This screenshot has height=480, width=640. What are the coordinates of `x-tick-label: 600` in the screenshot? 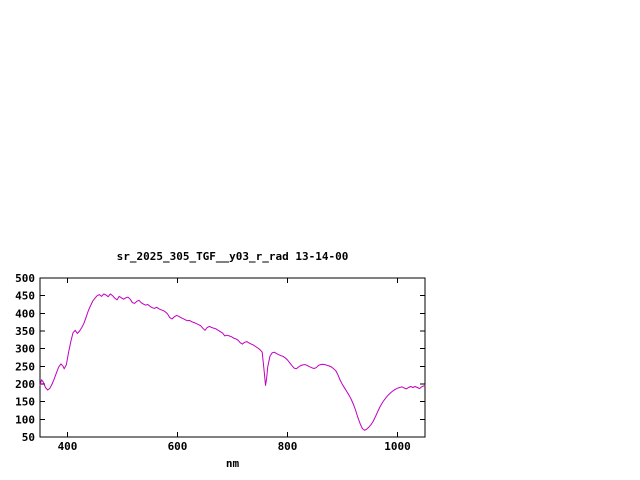 It's located at (178, 446).